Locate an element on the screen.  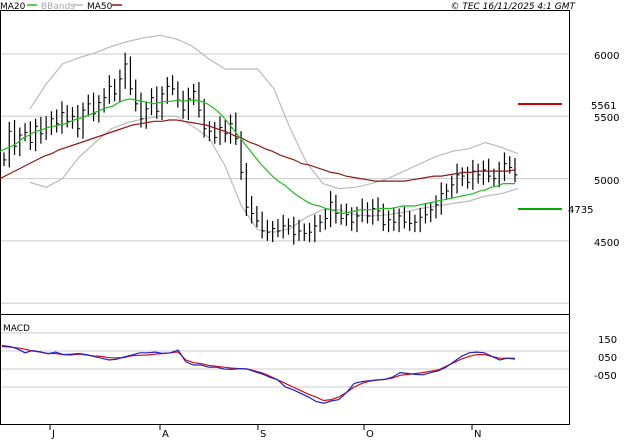
macd-line is located at coordinates (258, 374).